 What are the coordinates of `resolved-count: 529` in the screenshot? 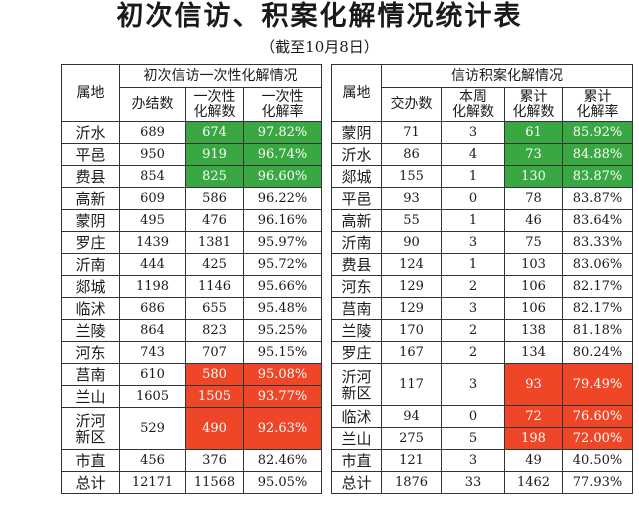 It's located at (152, 428).